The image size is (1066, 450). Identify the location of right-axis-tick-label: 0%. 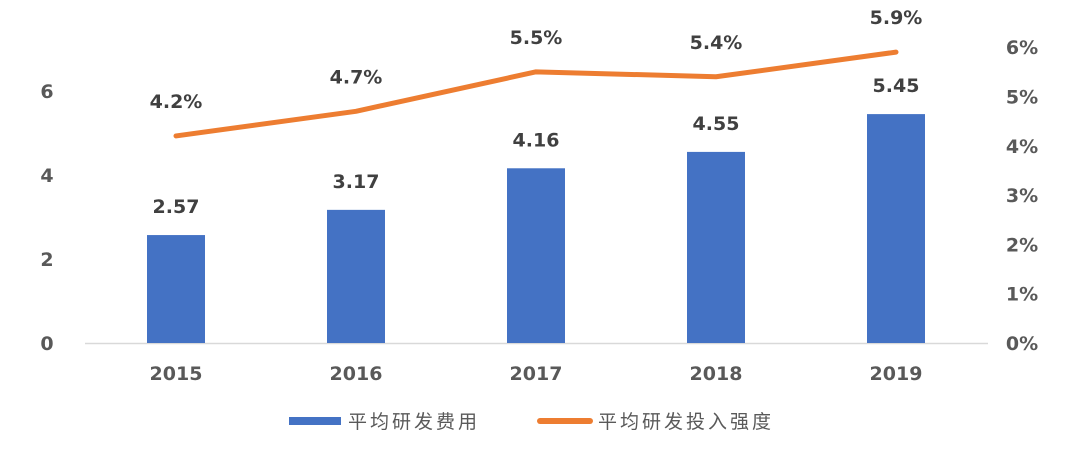
(1022, 344).